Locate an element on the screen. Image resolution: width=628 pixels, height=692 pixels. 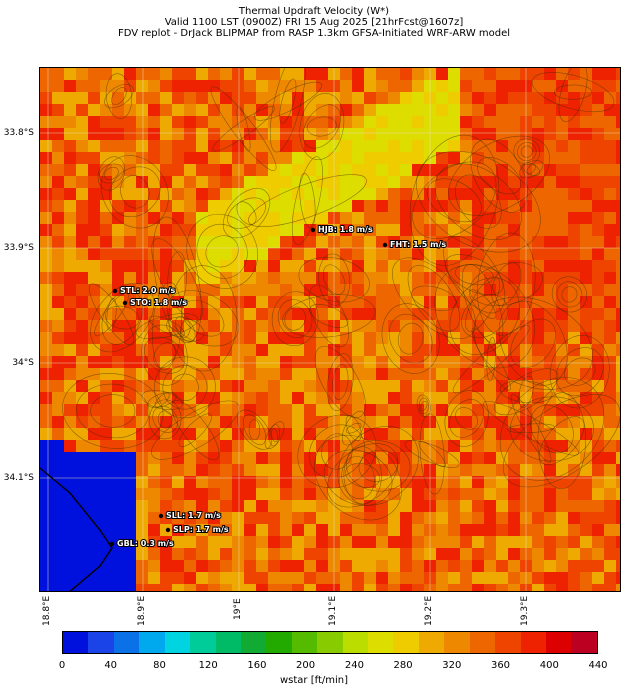
station-stl: STL: 2.0 m/s is located at coordinates (144, 290).